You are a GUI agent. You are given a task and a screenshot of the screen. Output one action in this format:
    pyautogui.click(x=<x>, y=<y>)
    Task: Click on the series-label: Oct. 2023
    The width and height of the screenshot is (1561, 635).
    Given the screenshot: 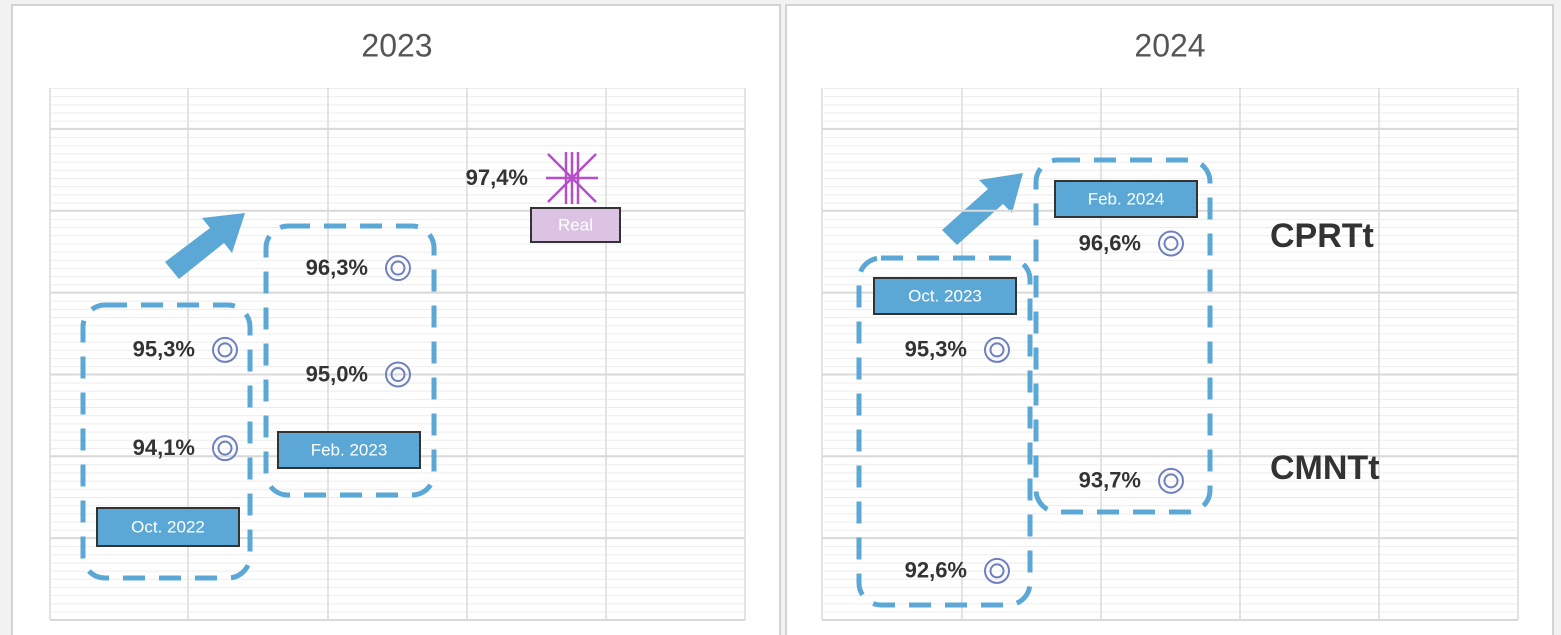 What is the action you would take?
    pyautogui.click(x=945, y=295)
    